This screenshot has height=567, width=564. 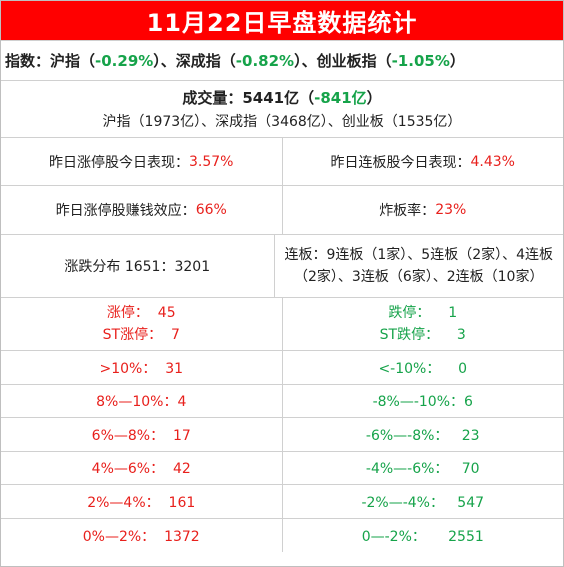 What do you see at coordinates (142, 401) in the screenshot?
I see `range-up-cell: 8%—10%：4` at bounding box center [142, 401].